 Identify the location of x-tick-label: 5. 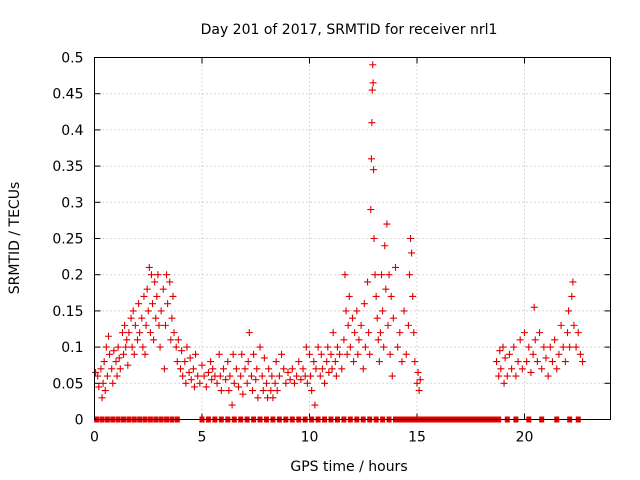
(202, 438).